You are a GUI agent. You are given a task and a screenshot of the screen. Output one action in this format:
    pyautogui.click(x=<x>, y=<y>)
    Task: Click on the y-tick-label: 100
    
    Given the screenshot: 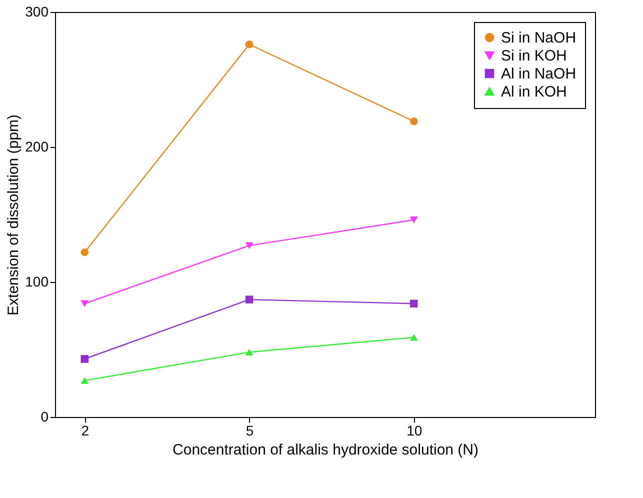 What is the action you would take?
    pyautogui.click(x=37, y=282)
    